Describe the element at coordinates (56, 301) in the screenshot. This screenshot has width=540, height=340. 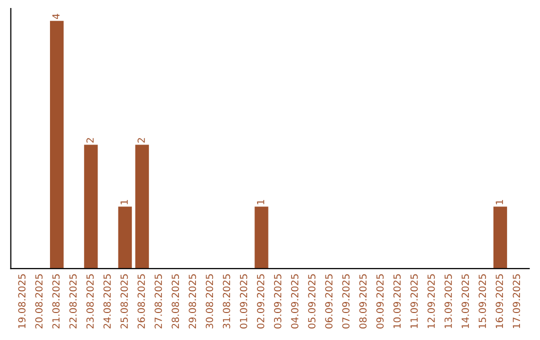
I see `x-tick-label: 21.08.2025` at that location.